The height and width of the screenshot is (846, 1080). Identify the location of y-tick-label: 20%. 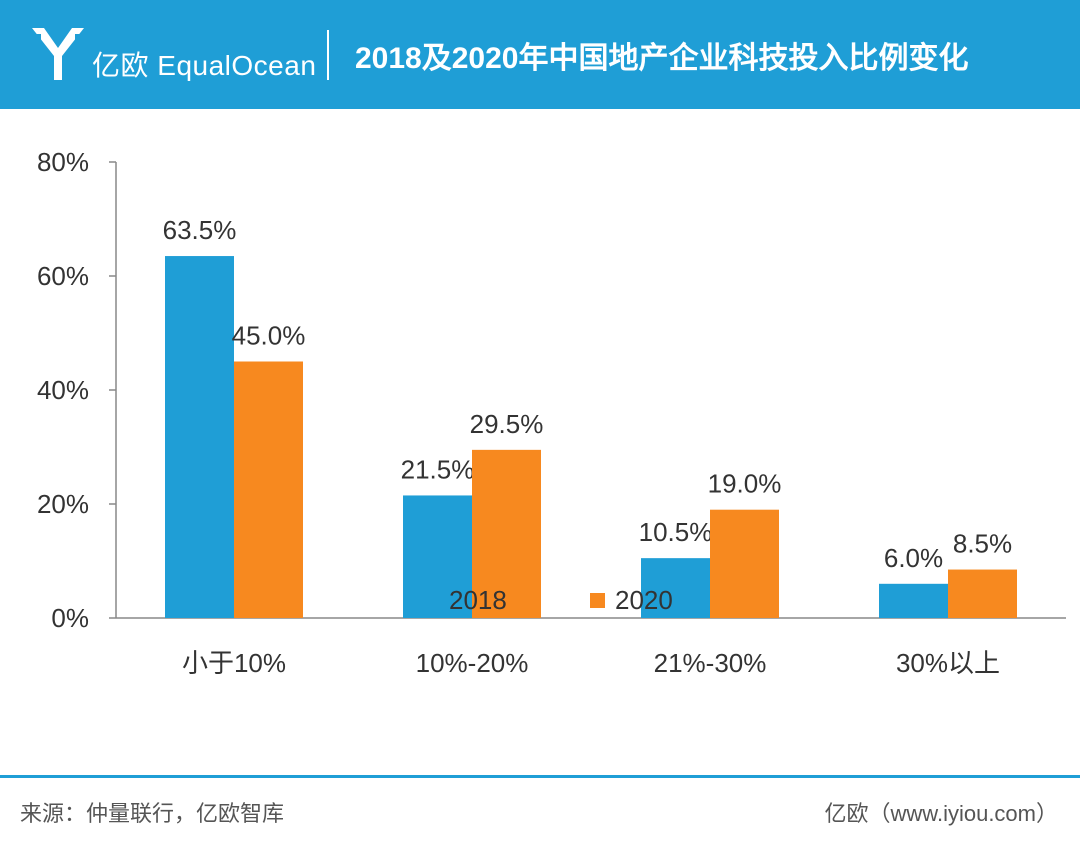
(63, 504).